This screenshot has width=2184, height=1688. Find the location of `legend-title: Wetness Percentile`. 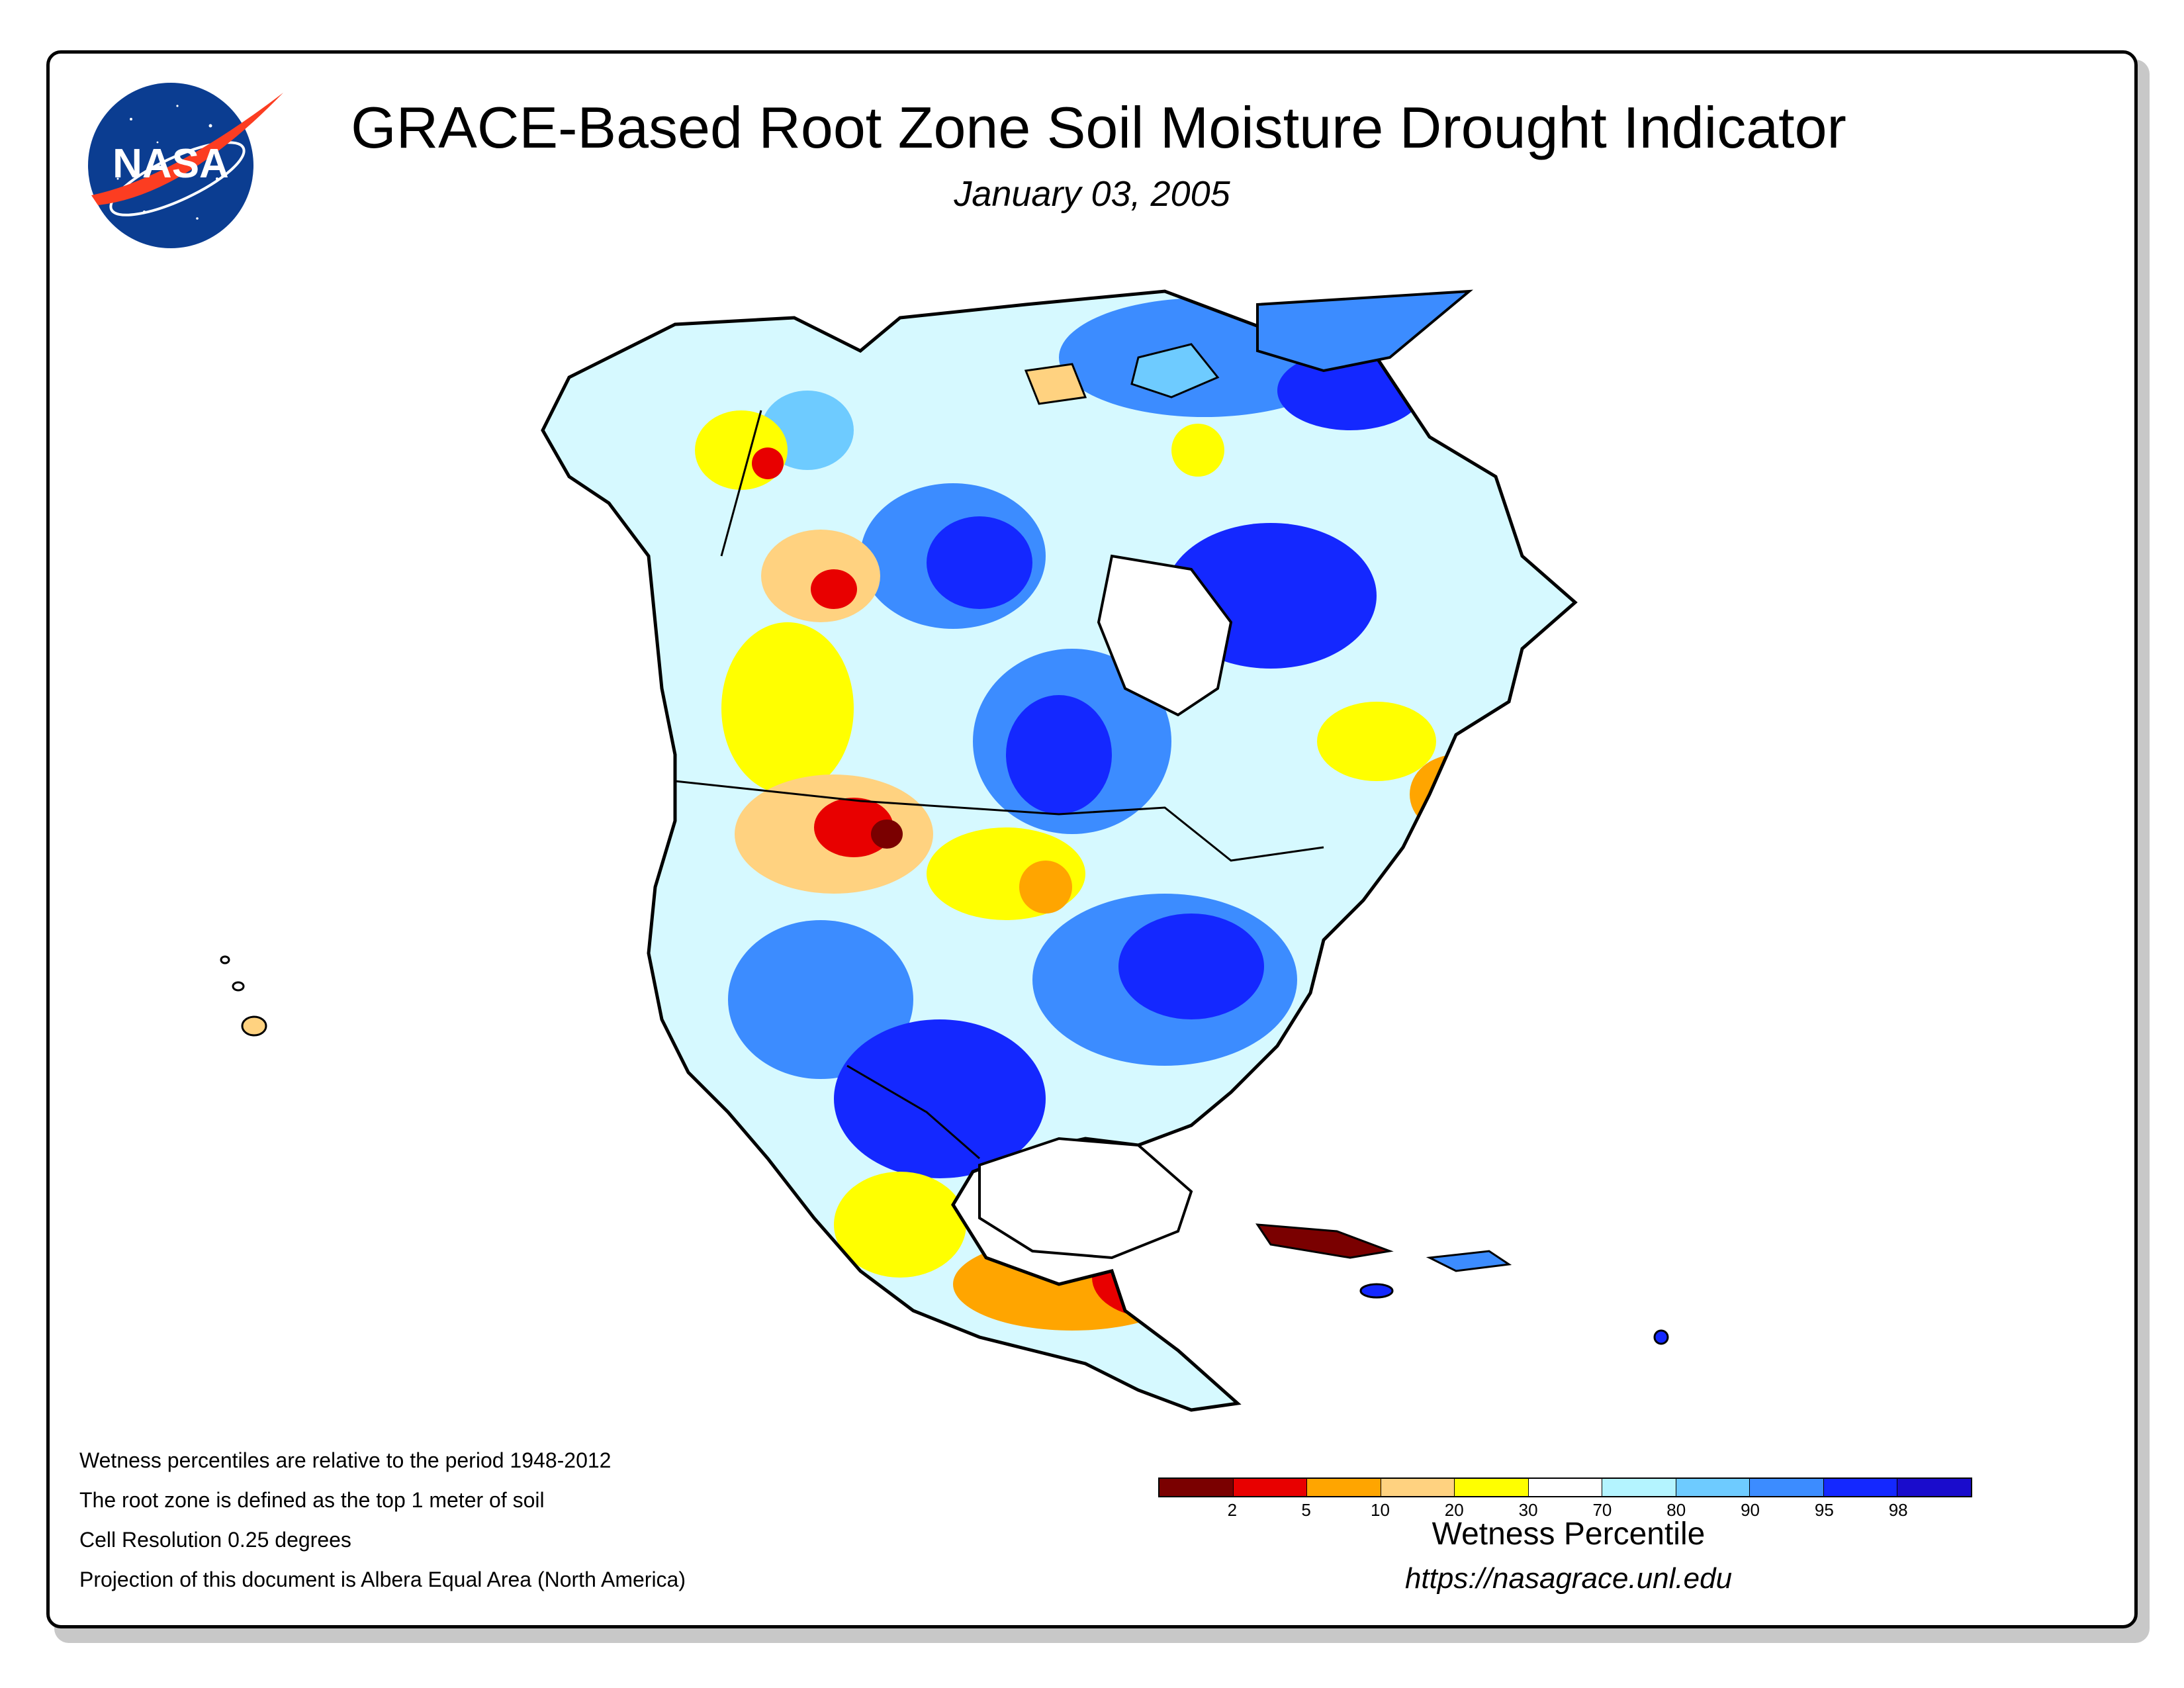

legend-title: Wetness Percentile is located at coordinates (1569, 1534).